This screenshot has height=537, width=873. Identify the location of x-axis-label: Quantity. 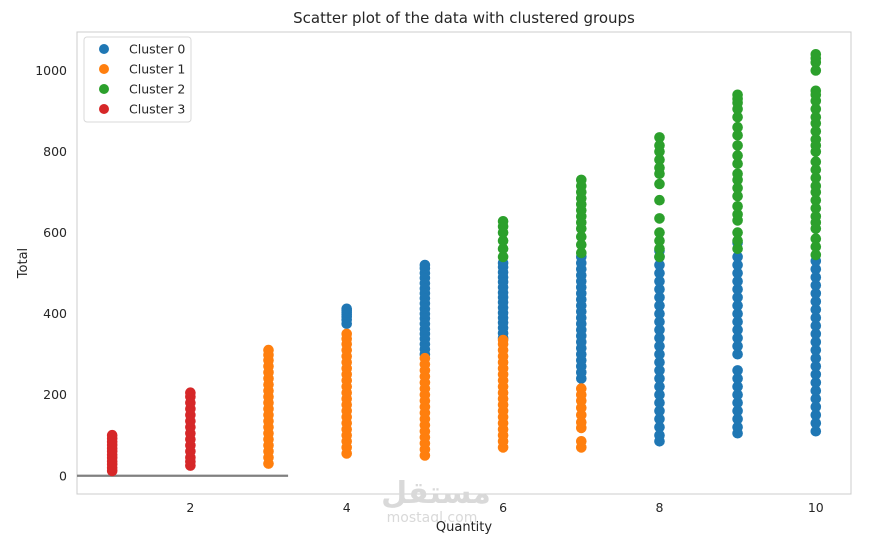
(464, 527).